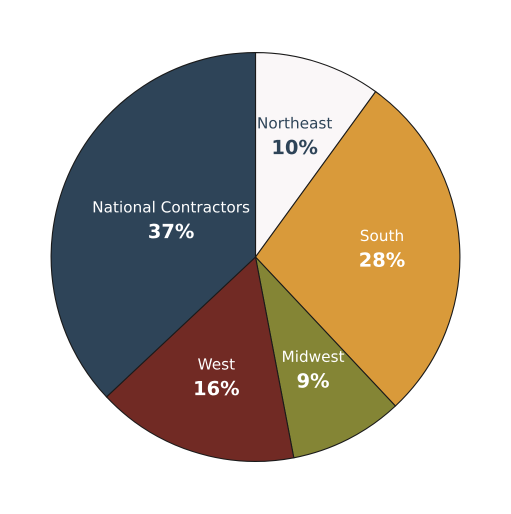 The height and width of the screenshot is (514, 511). I want to click on data-label: 16%, so click(217, 388).